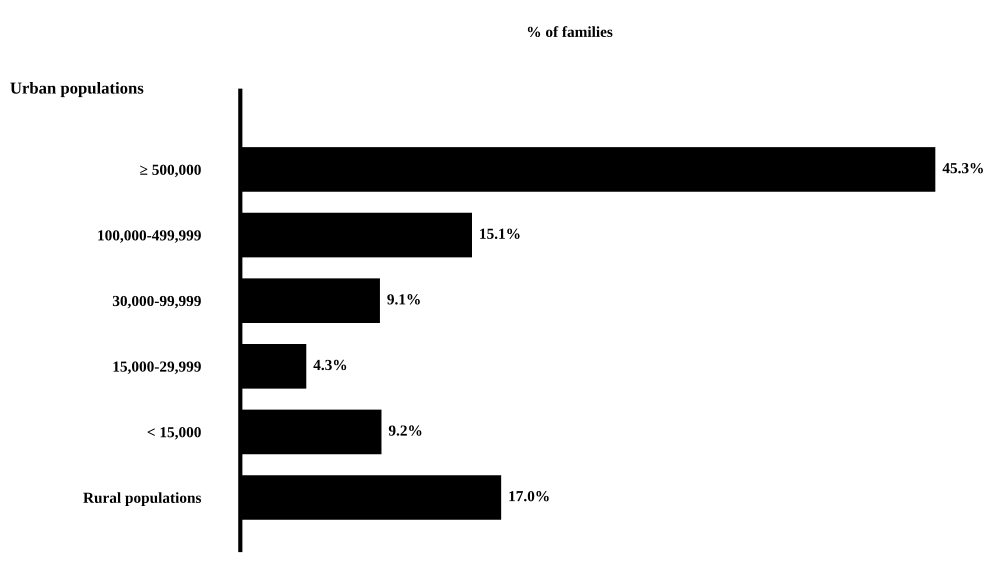 The height and width of the screenshot is (567, 993). Describe the element at coordinates (962, 168) in the screenshot. I see `data-label: 45.3%` at that location.